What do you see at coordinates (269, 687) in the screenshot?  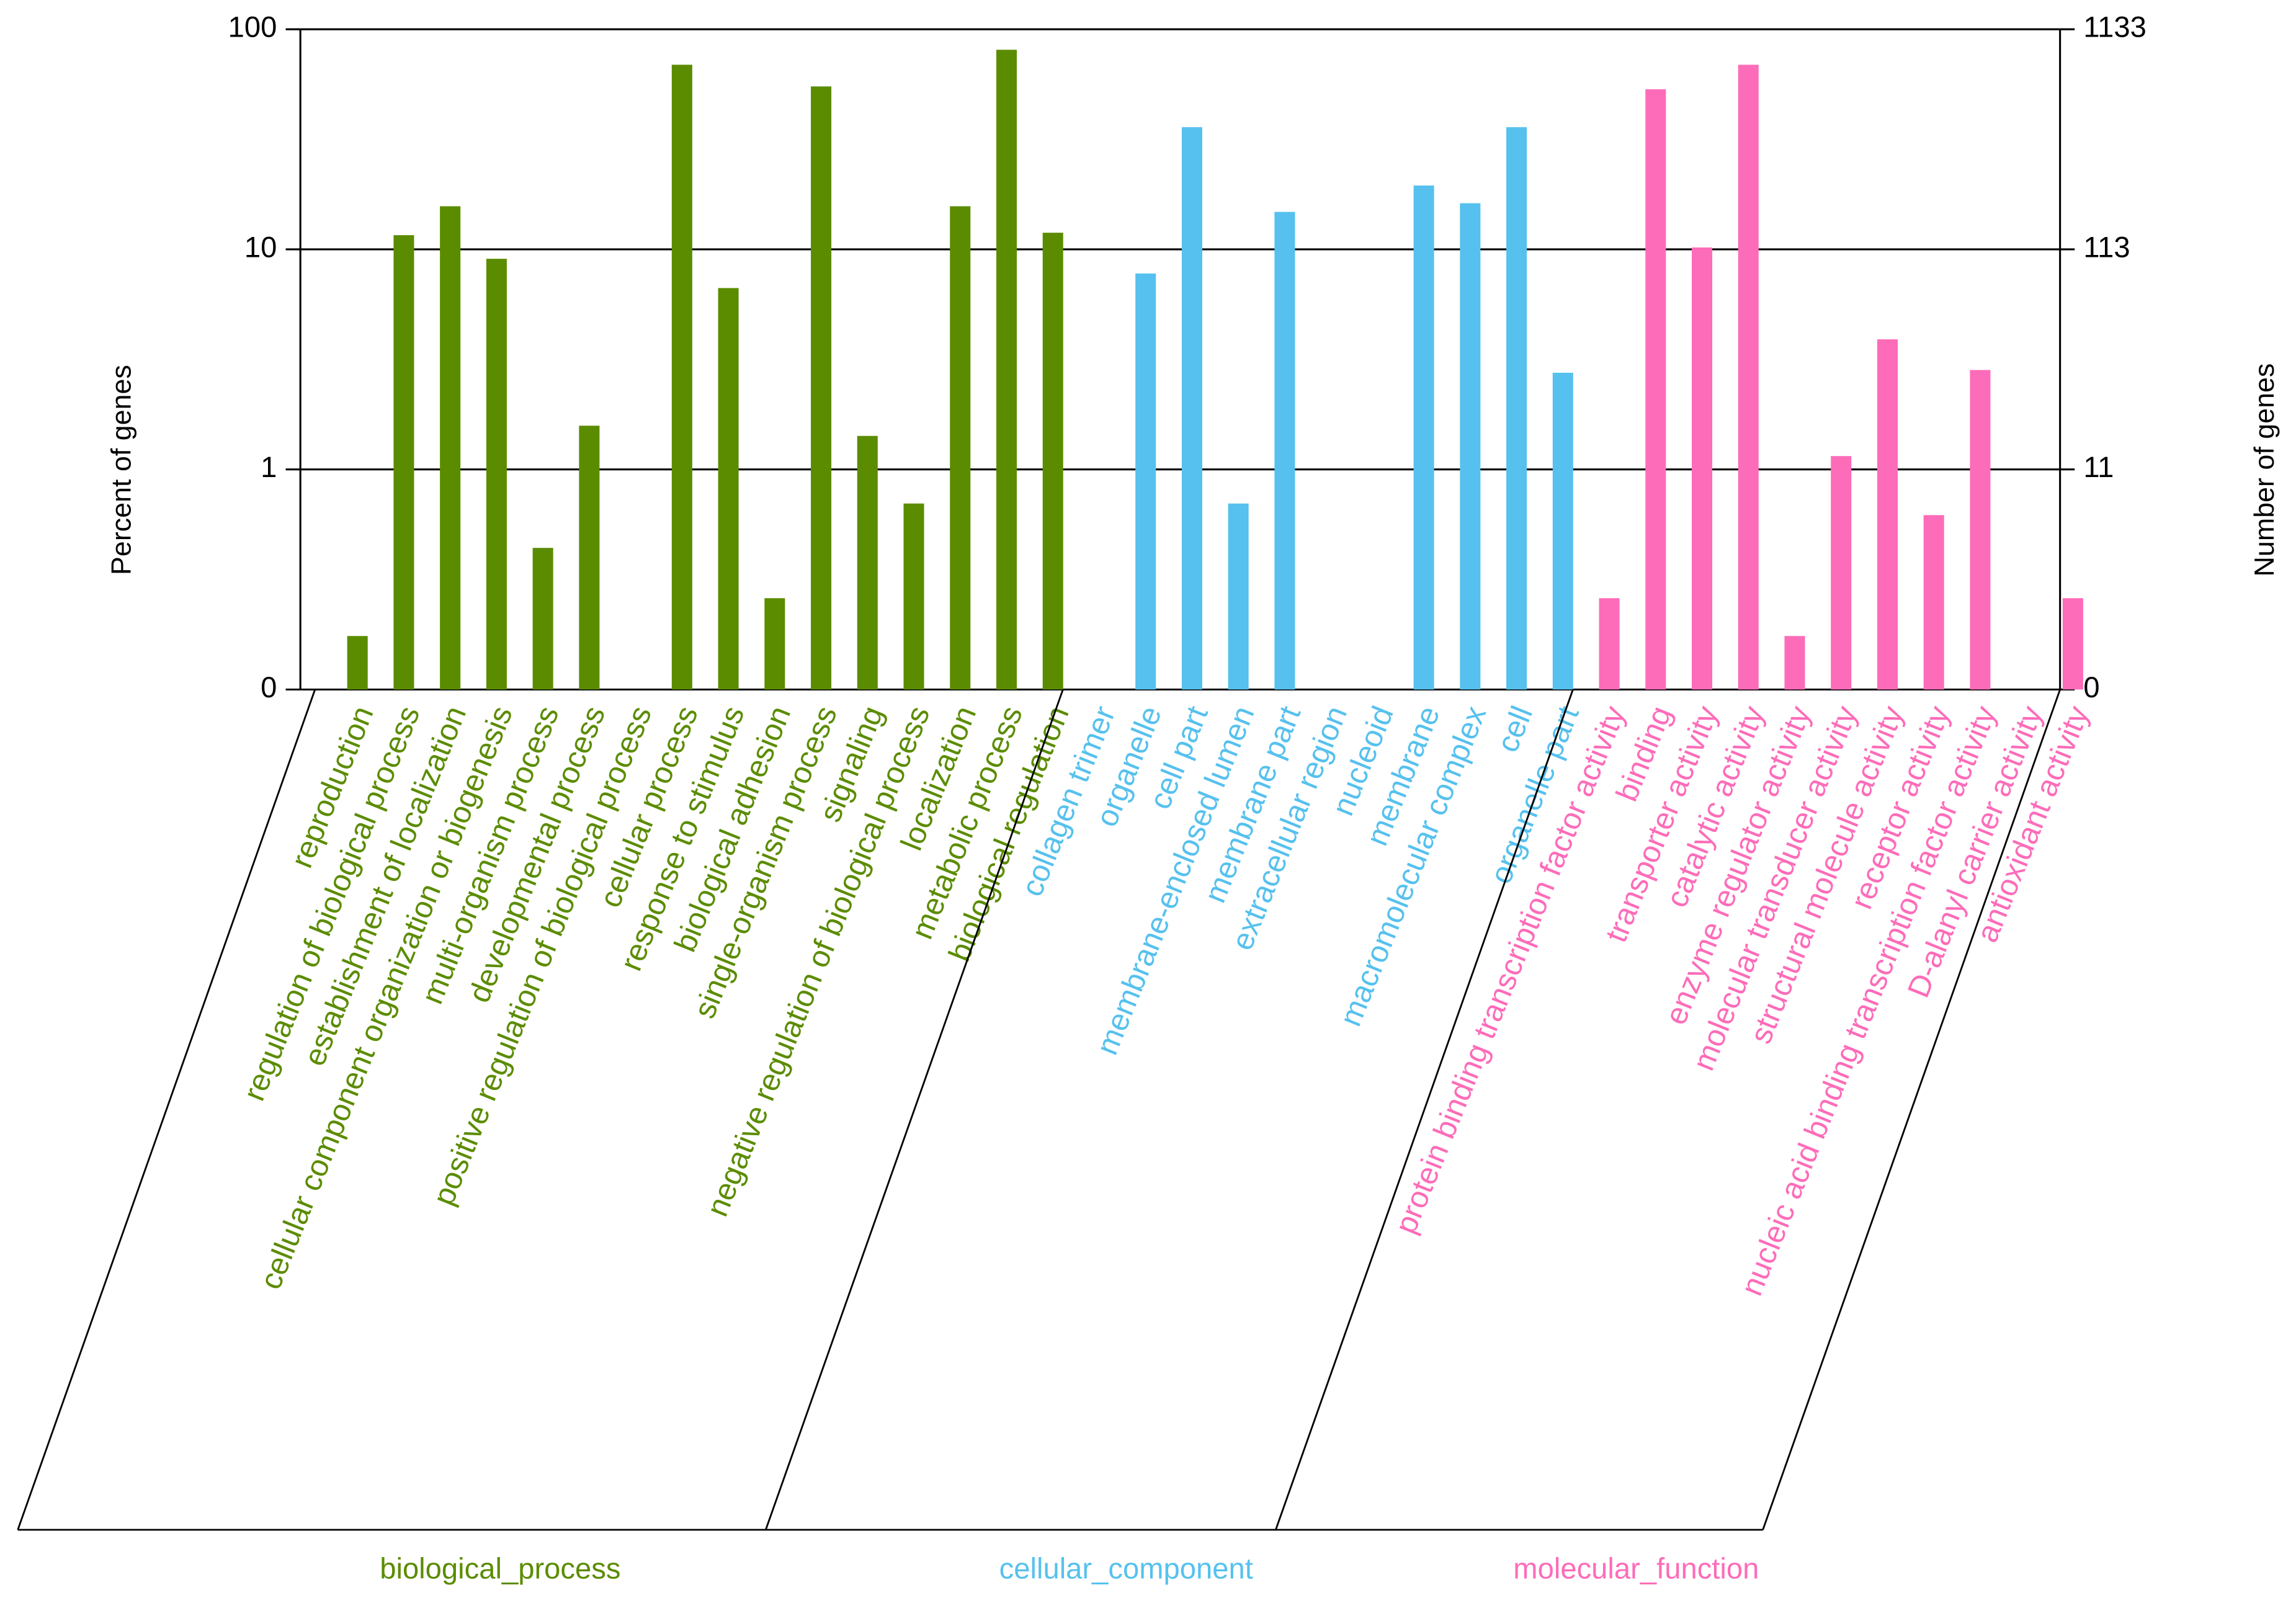 I see `y-tick-label: 0` at bounding box center [269, 687].